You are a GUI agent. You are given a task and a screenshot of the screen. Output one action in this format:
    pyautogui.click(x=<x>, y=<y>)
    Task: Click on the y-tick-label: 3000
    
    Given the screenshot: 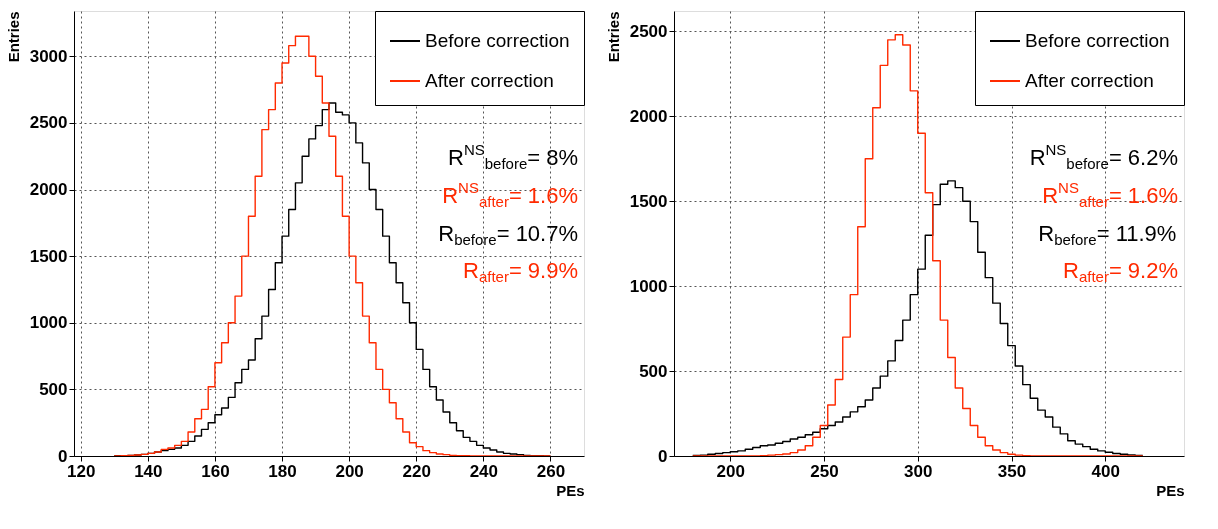 What is the action you would take?
    pyautogui.click(x=48, y=56)
    